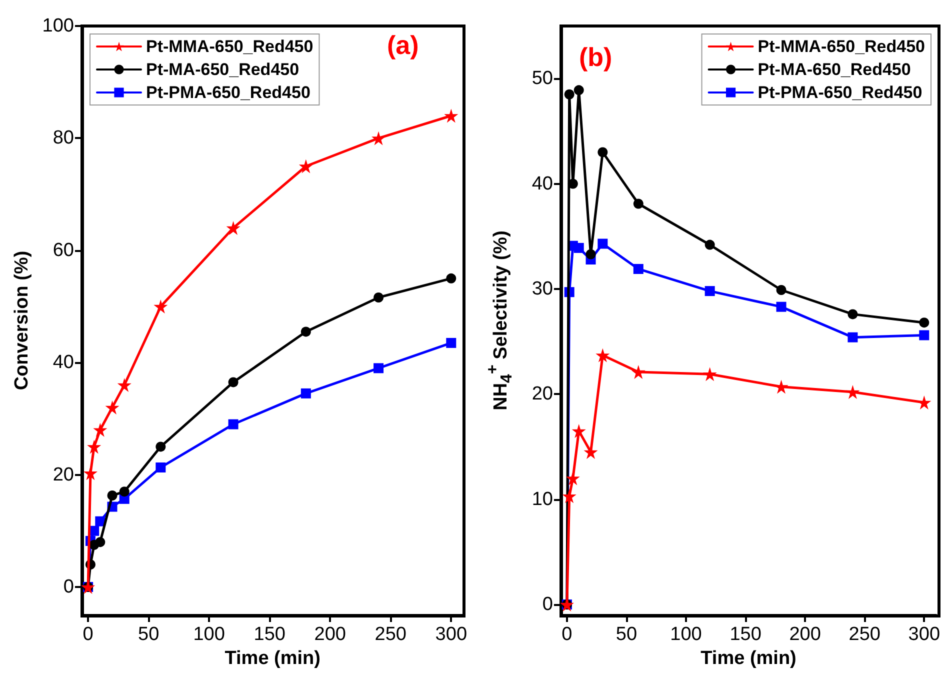  I want to click on y-axis-title: Conversion (%), so click(21, 320).